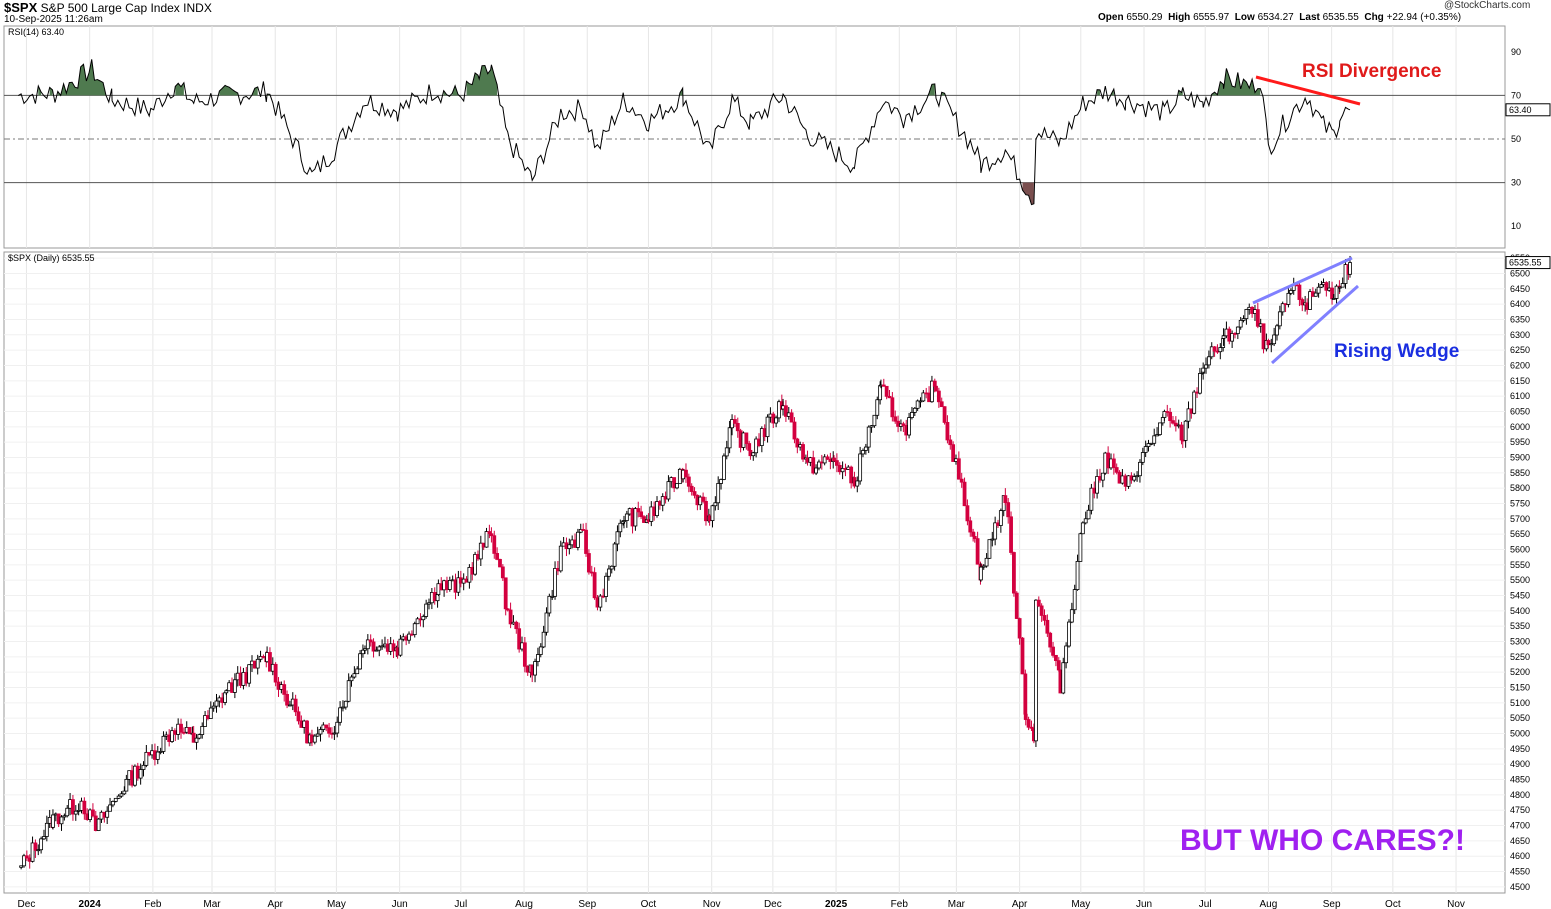 The width and height of the screenshot is (1551, 909). What do you see at coordinates (1520, 688) in the screenshot?
I see `price-y-tick-label: 5150` at bounding box center [1520, 688].